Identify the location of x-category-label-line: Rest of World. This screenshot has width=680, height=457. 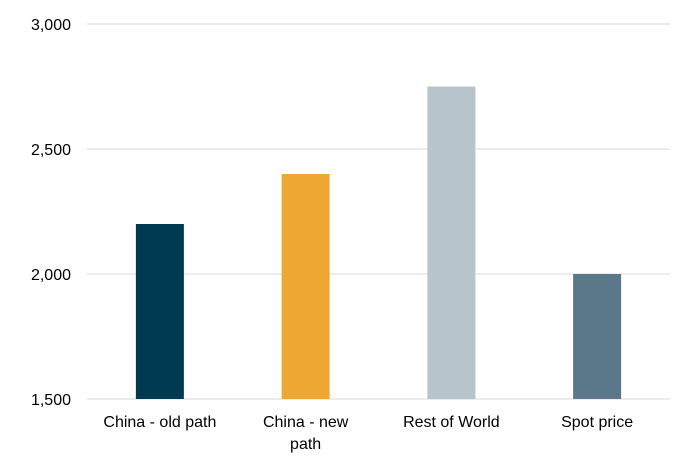
(451, 422).